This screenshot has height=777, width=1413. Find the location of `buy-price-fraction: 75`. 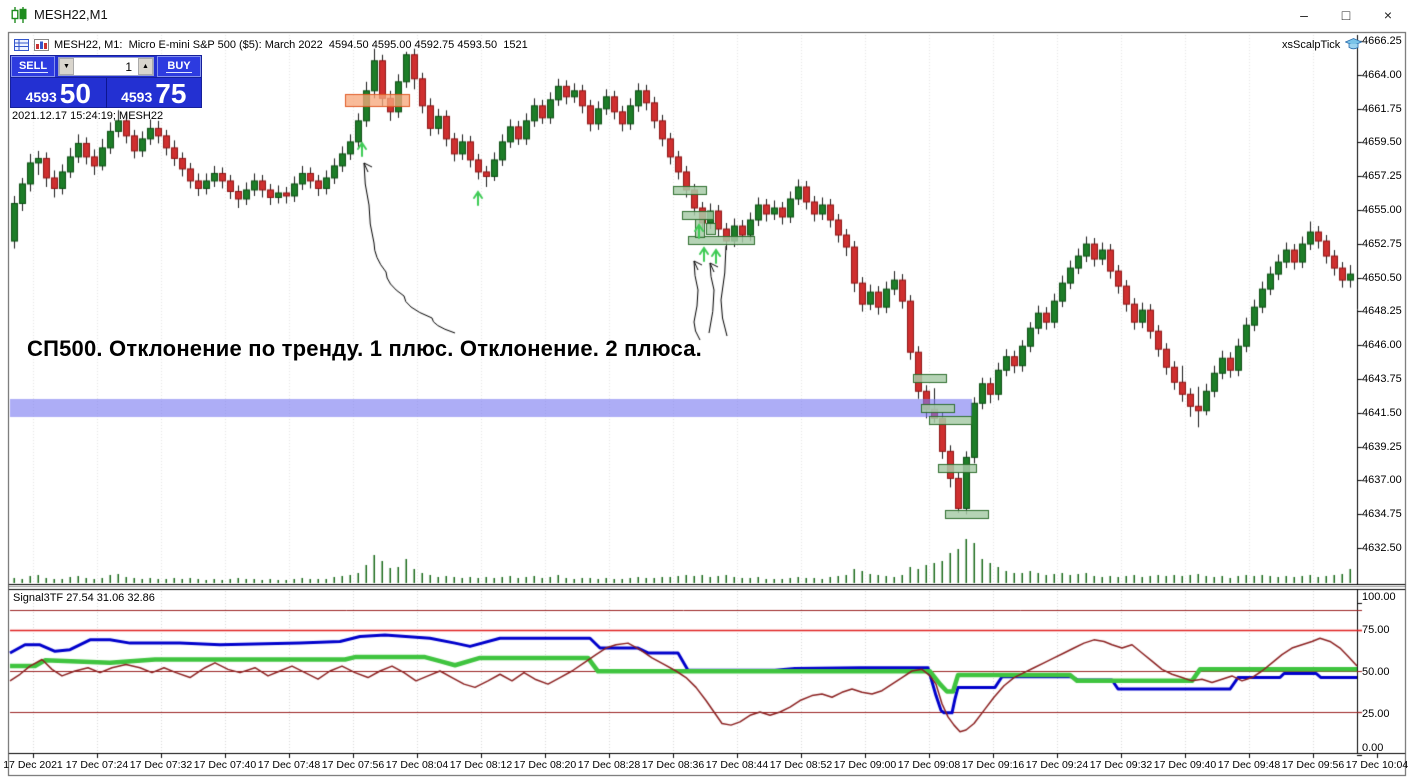

buy-price-fraction: 75 is located at coordinates (171, 93).